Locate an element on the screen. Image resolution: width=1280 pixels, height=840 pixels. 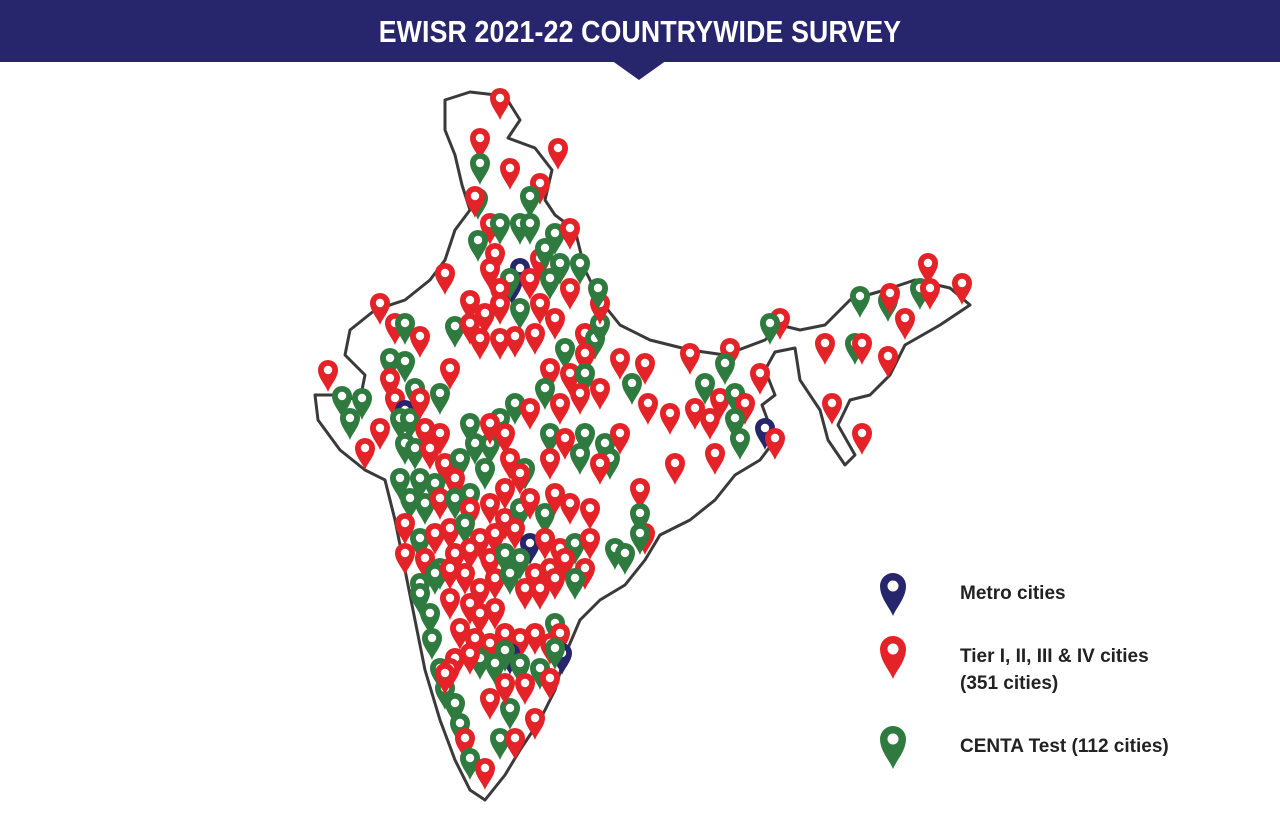
banner-pointer is located at coordinates (639, 70).